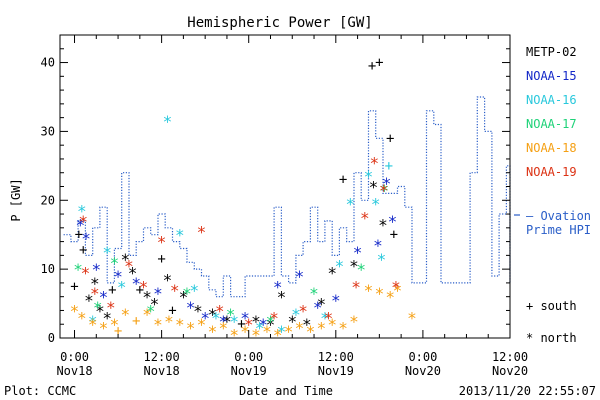 This screenshot has width=600, height=400. Describe the element at coordinates (551, 100) in the screenshot. I see `legend-entry-noaa-16: NOAA-16` at that location.